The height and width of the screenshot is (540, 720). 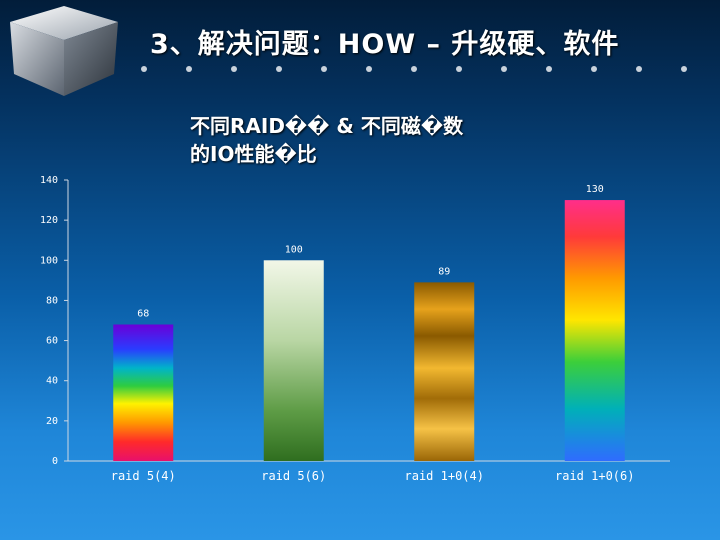 I want to click on data-label-3: 89, so click(x=444, y=271).